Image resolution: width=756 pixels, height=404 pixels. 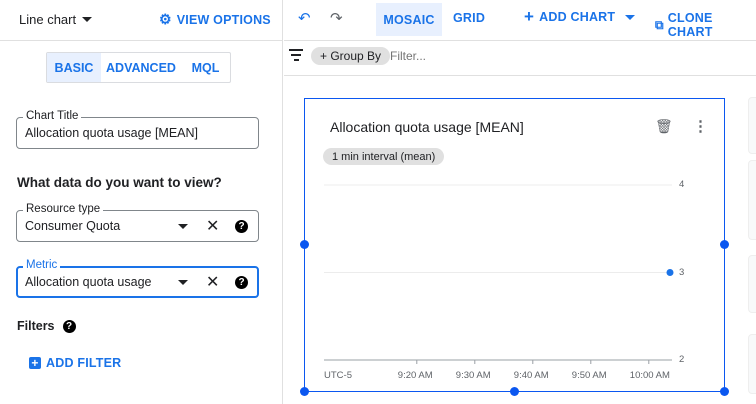 I want to click on y-tick-label: 3, so click(x=682, y=272).